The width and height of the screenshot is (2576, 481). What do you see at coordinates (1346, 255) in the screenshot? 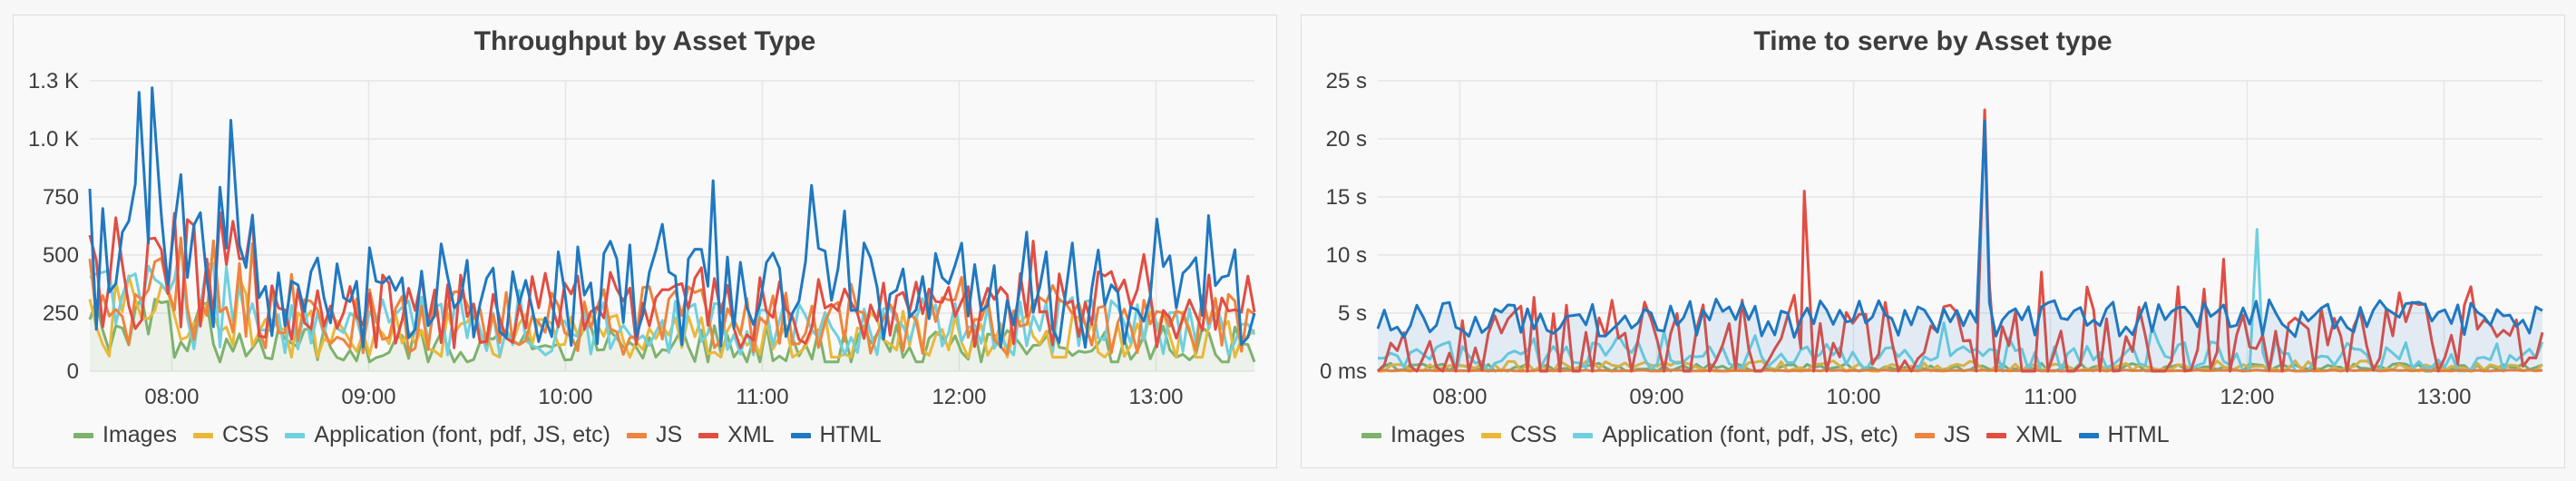
I see `y-tick-label: 10 s` at bounding box center [1346, 255].